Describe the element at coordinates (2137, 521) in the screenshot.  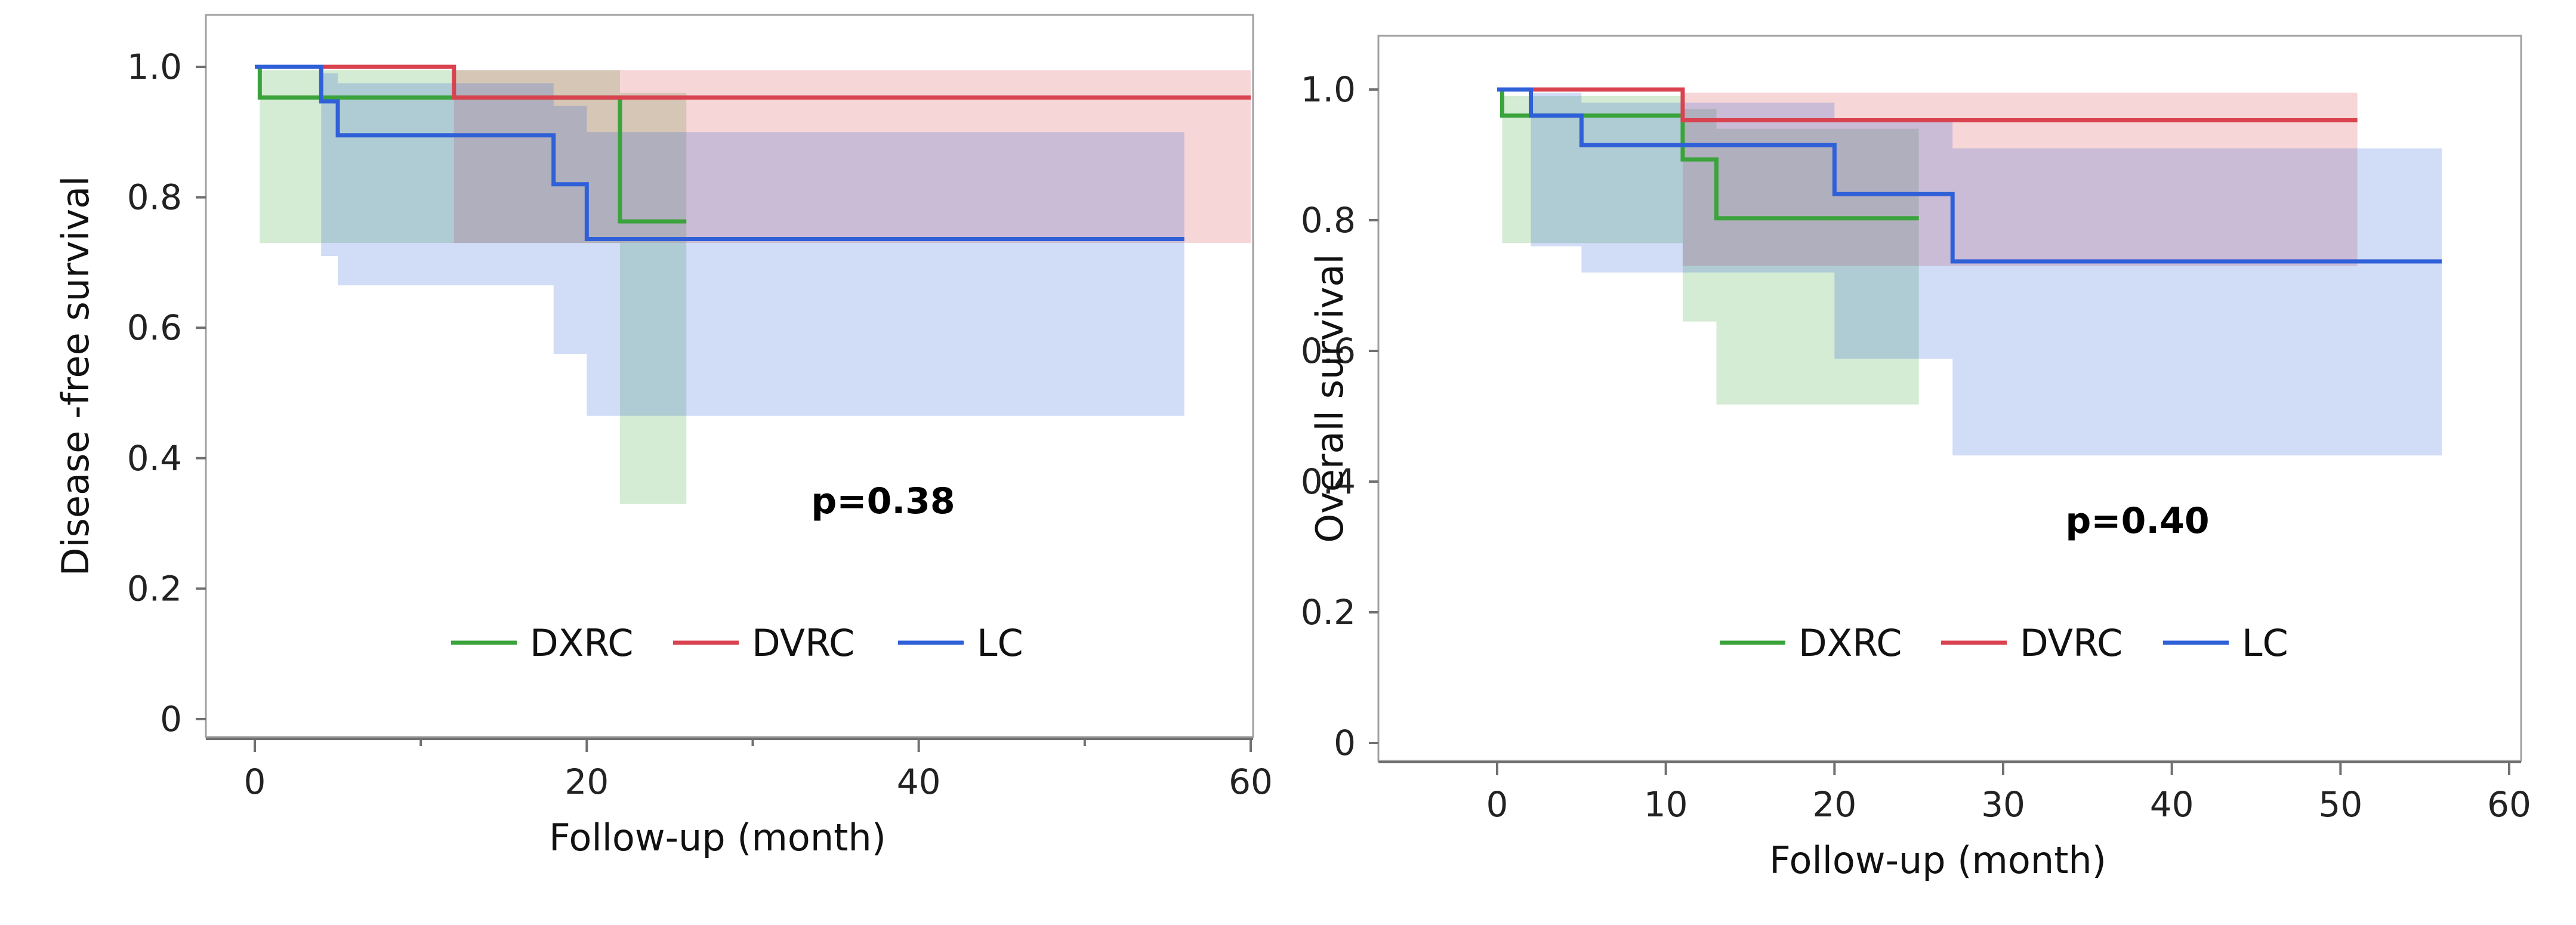
I see `p-value-annotation: p=0.40` at that location.